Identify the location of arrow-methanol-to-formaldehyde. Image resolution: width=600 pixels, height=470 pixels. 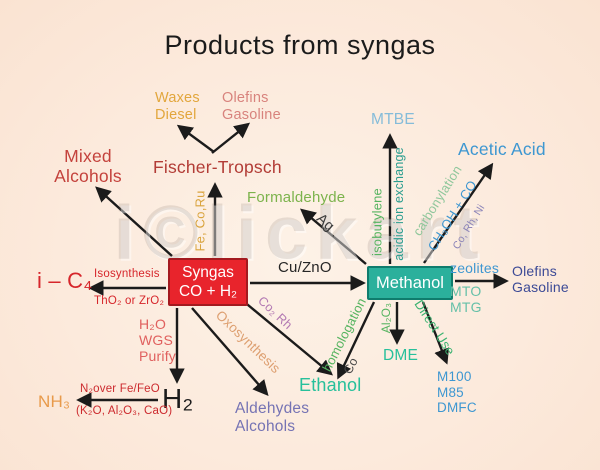
(333, 236).